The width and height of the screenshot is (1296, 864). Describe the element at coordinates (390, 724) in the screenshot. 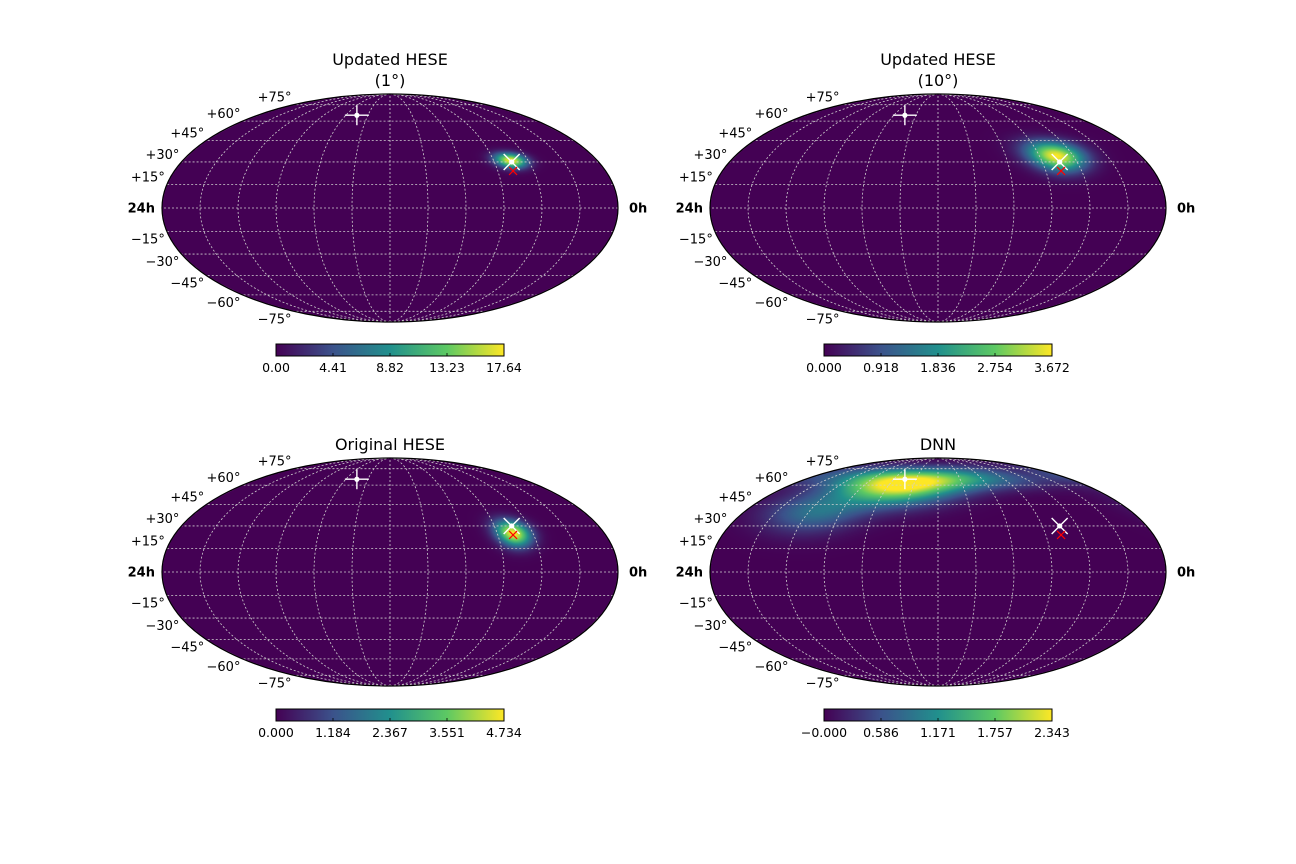

I see `colorbar: 0.000 1.184 2.367 3.551 4.734` at that location.